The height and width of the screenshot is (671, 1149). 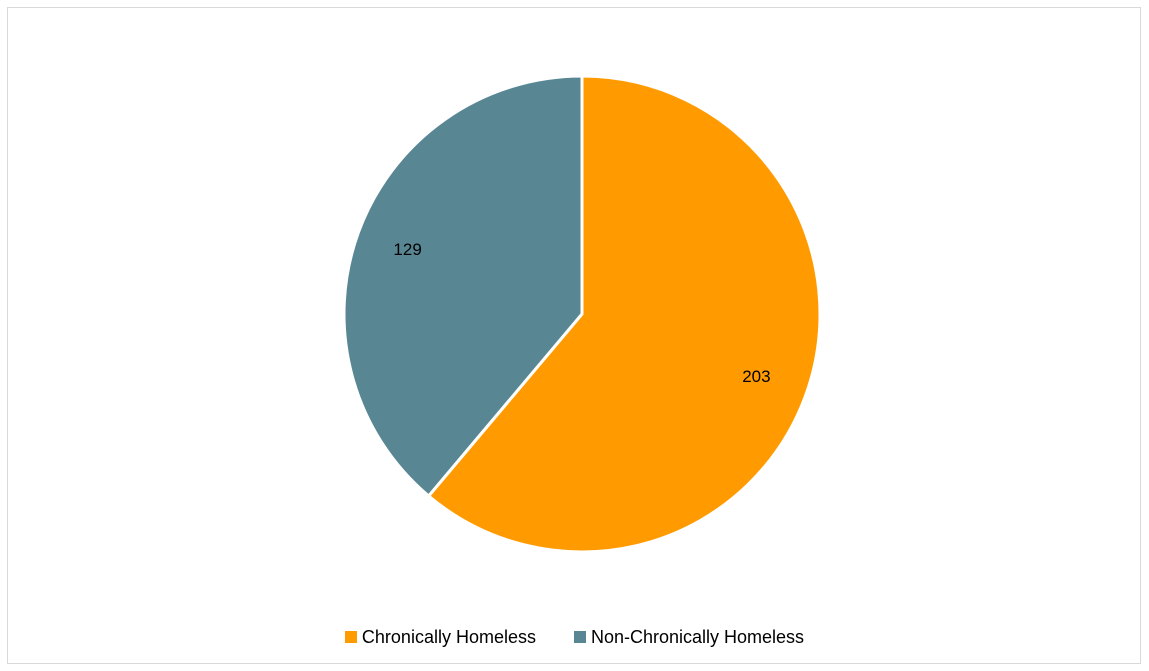 What do you see at coordinates (350, 637) in the screenshot?
I see `legend-swatch-chronically-homeless` at bounding box center [350, 637].